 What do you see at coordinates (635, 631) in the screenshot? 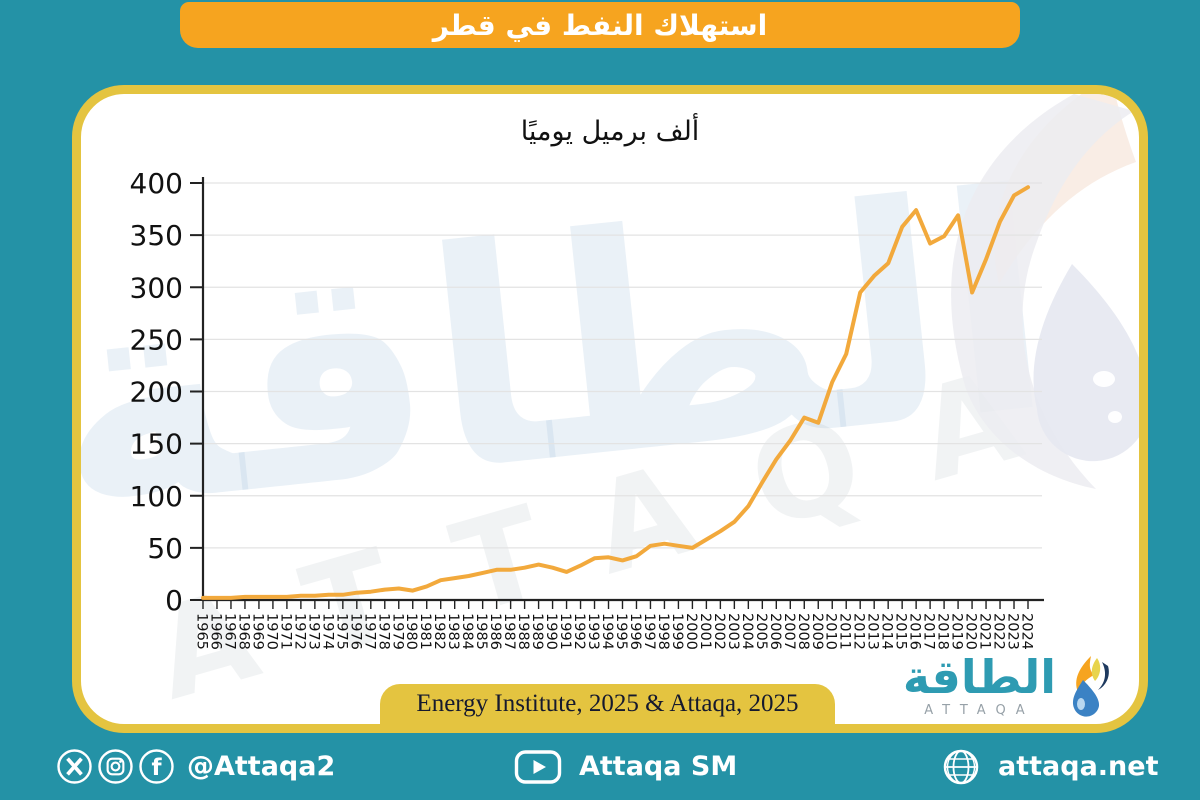
I see `x-tick-label: 1996` at bounding box center [635, 631].